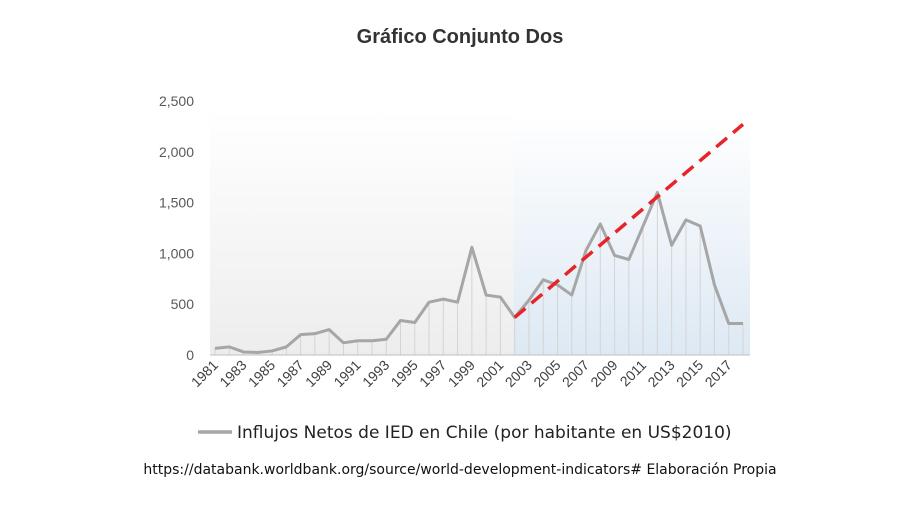 This screenshot has height=518, width=920. I want to click on x-tick-label: 1987, so click(289, 373).